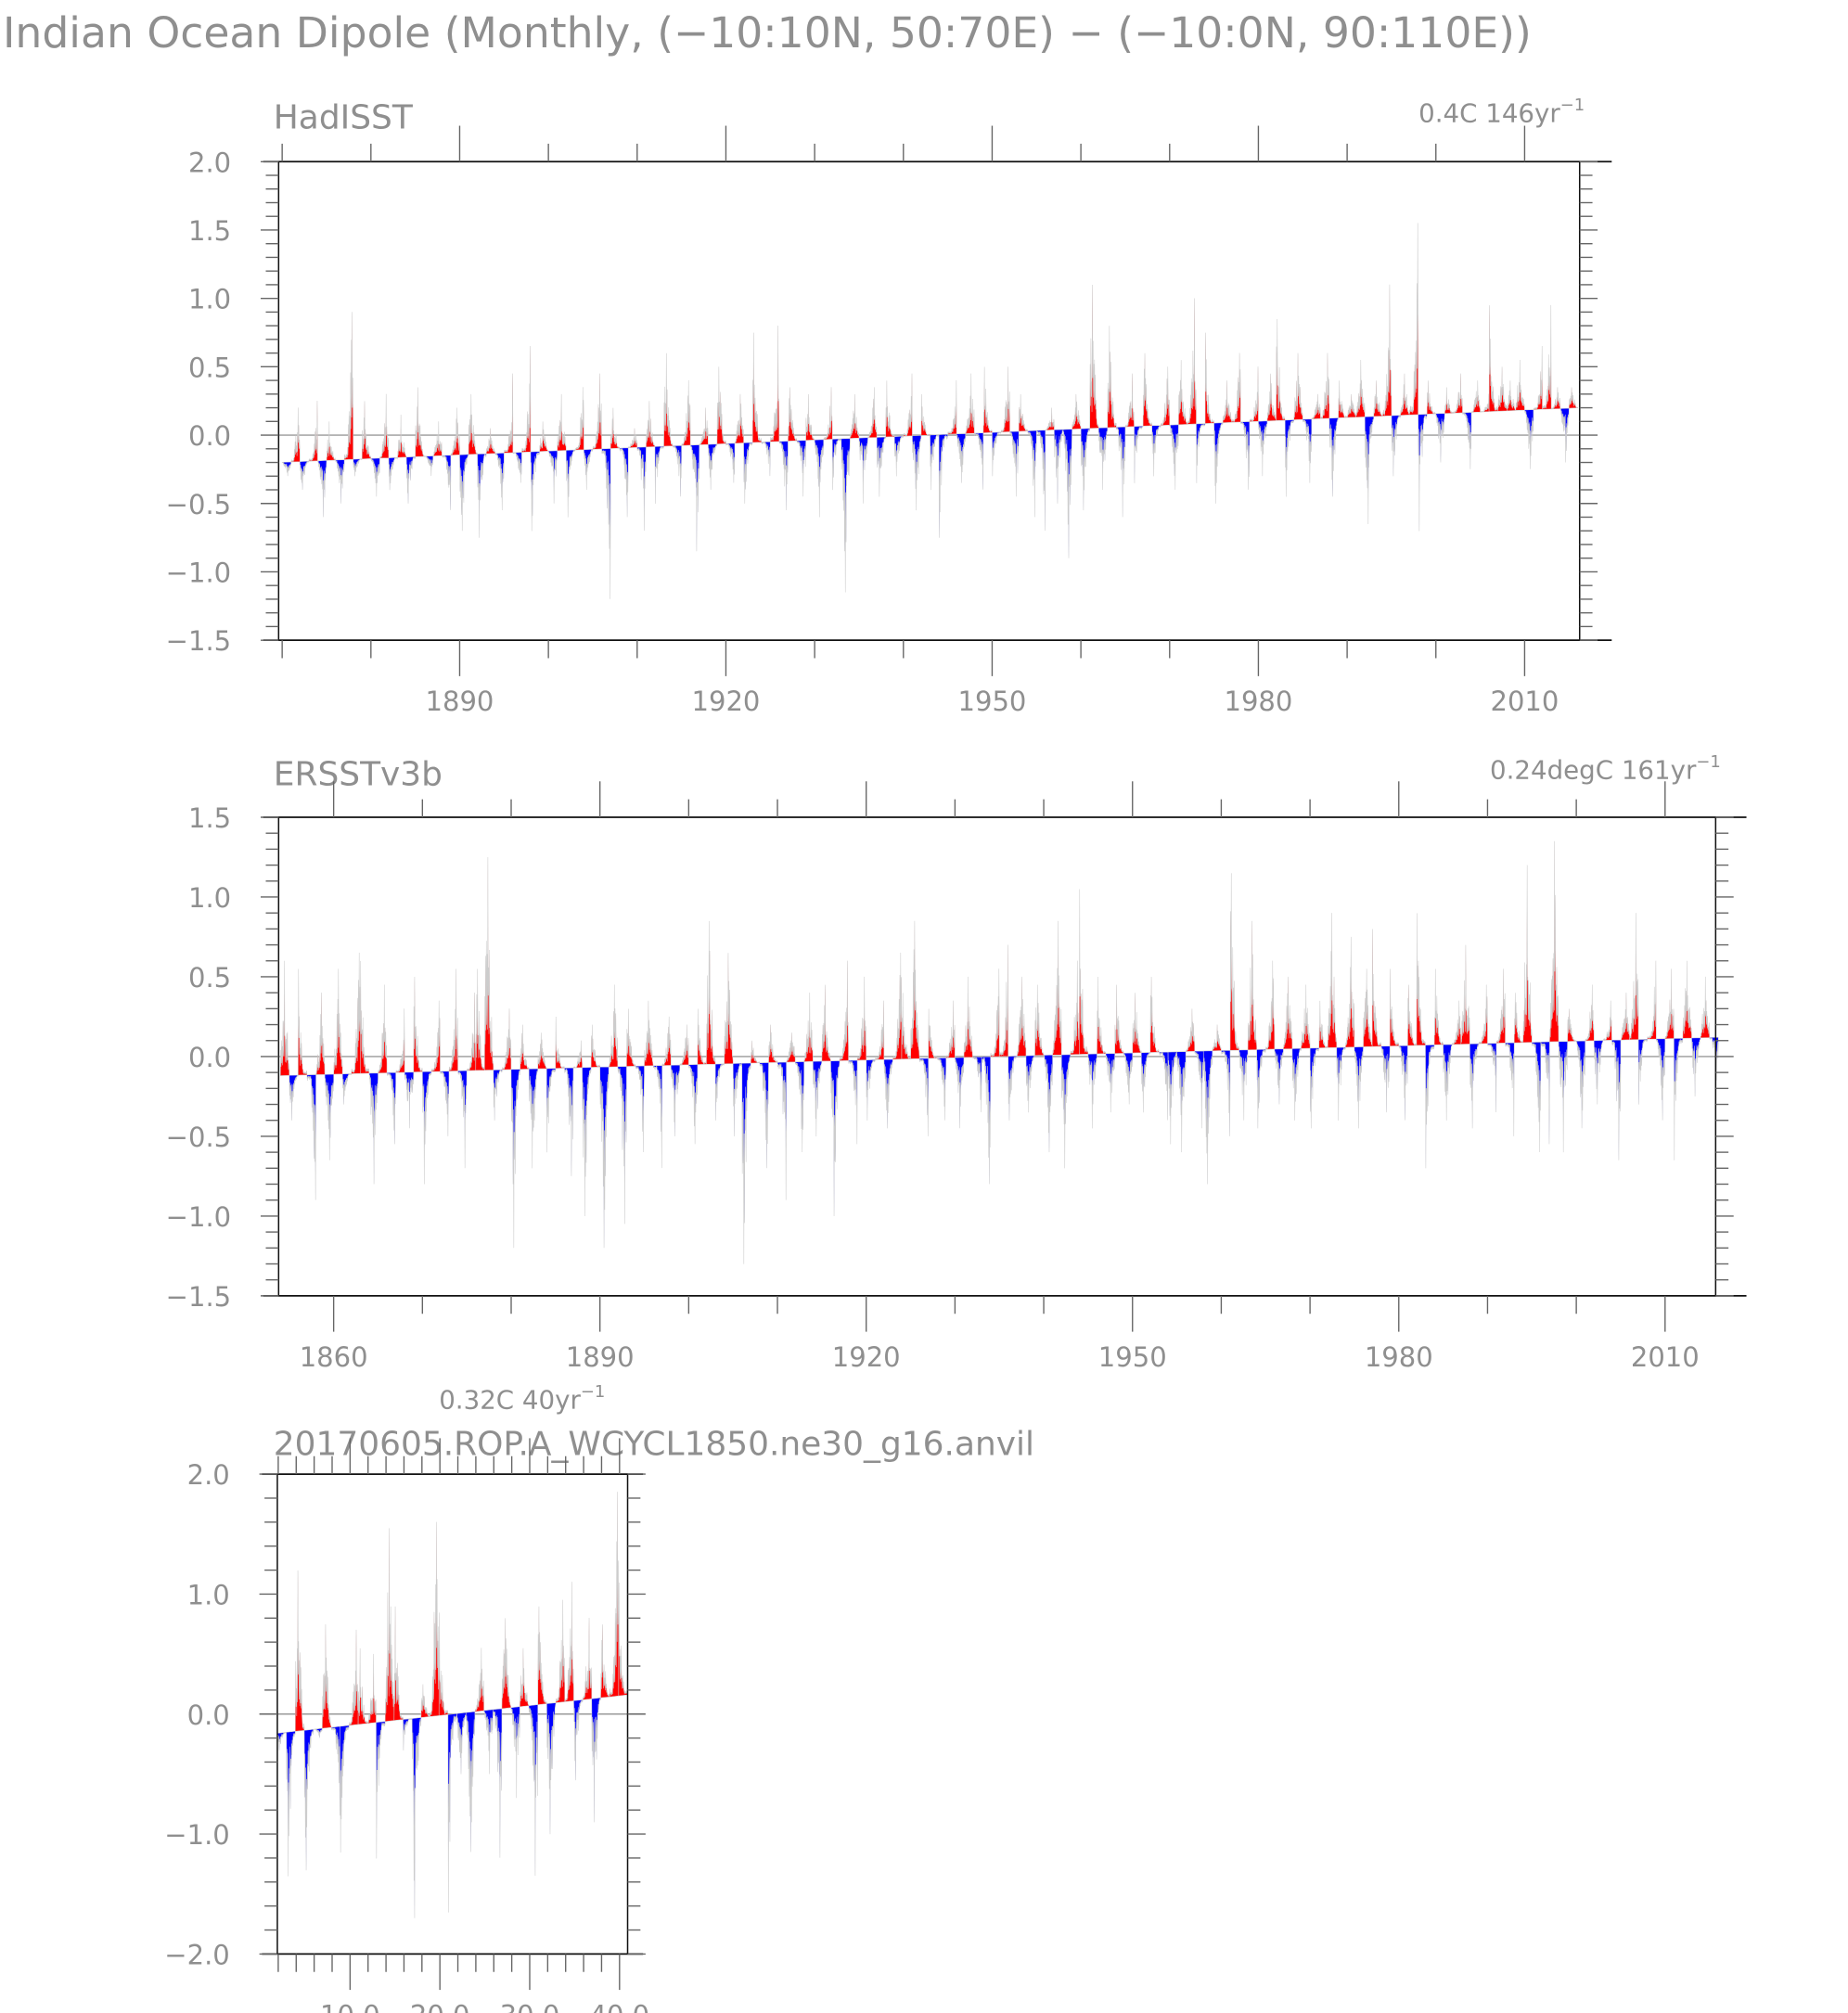  I want to click on bar-1926, so click(923, 1097).